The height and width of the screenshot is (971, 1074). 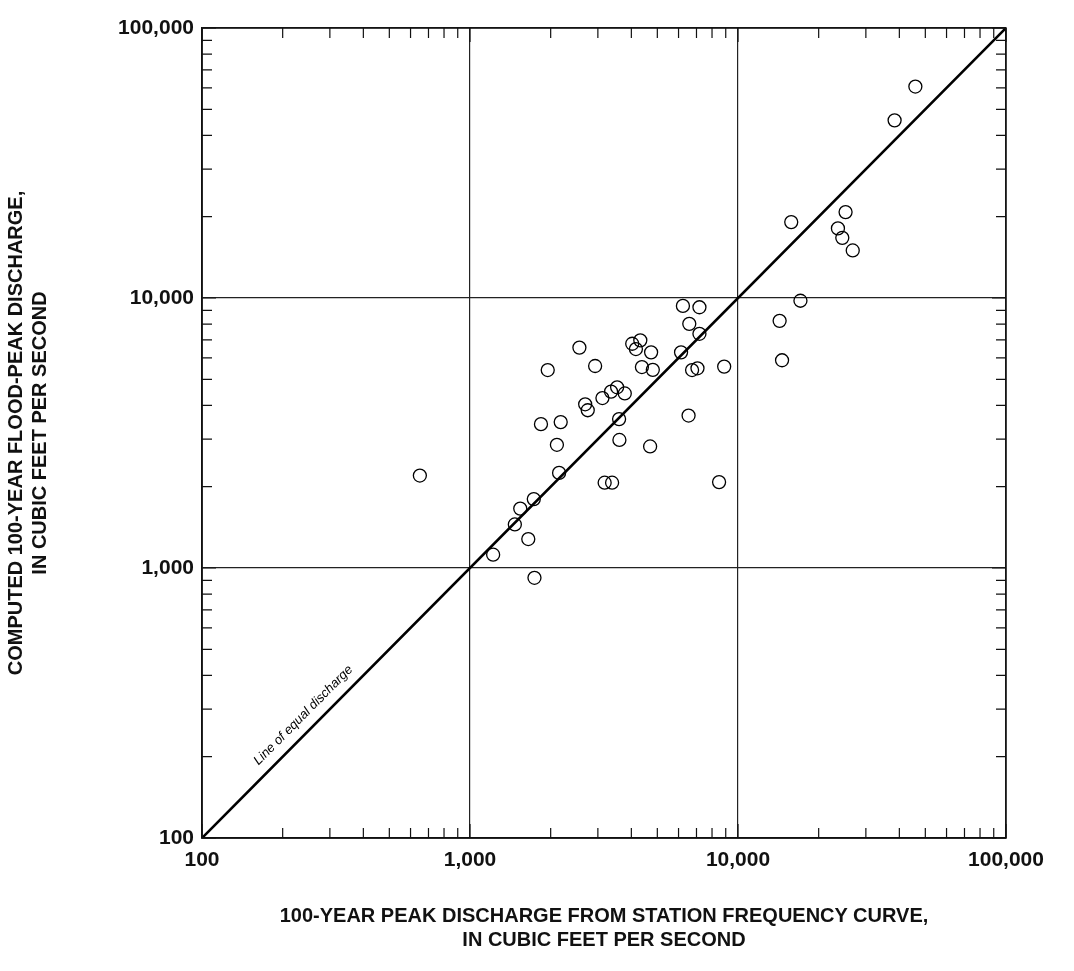 I want to click on y-tick-label: 100,000, so click(x=156, y=26).